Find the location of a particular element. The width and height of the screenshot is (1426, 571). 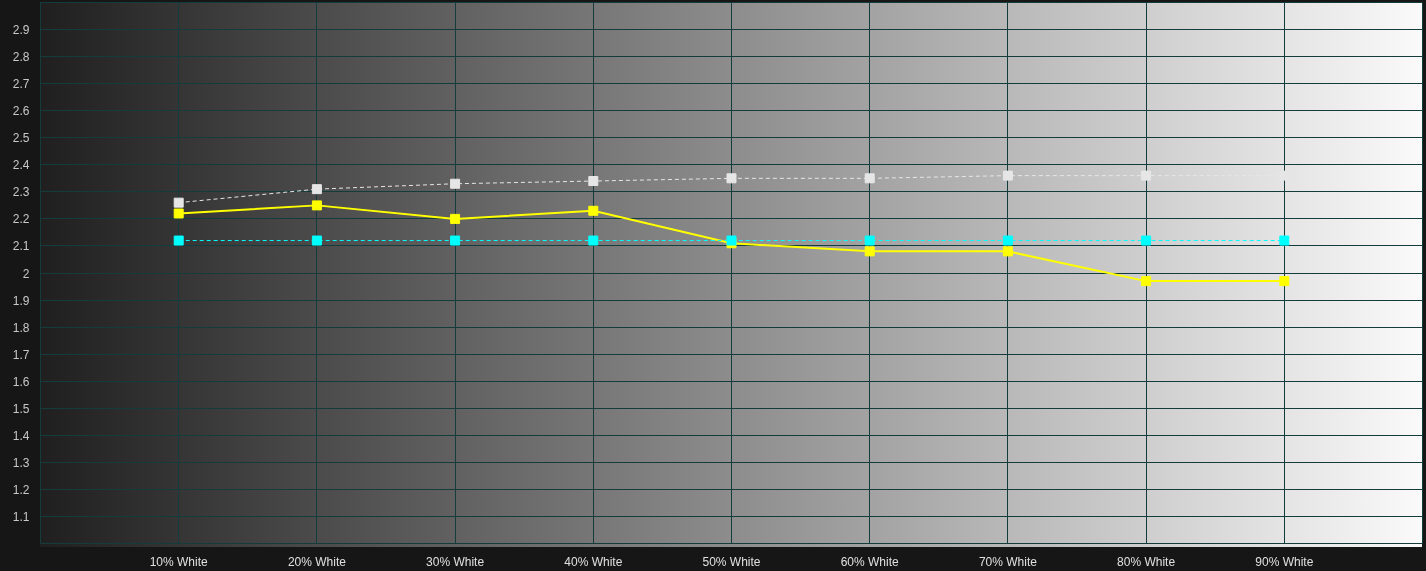

y-tick-label: 1.9 is located at coordinates (21, 300).